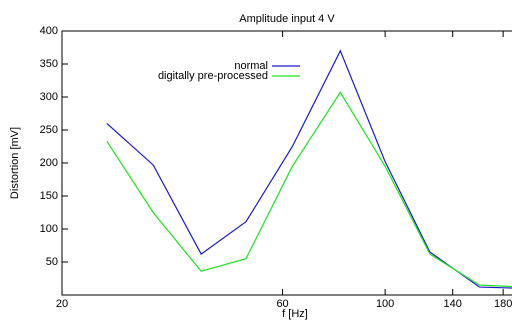  What do you see at coordinates (15, 163) in the screenshot?
I see `y-axis-label: Distortion [mV]` at bounding box center [15, 163].